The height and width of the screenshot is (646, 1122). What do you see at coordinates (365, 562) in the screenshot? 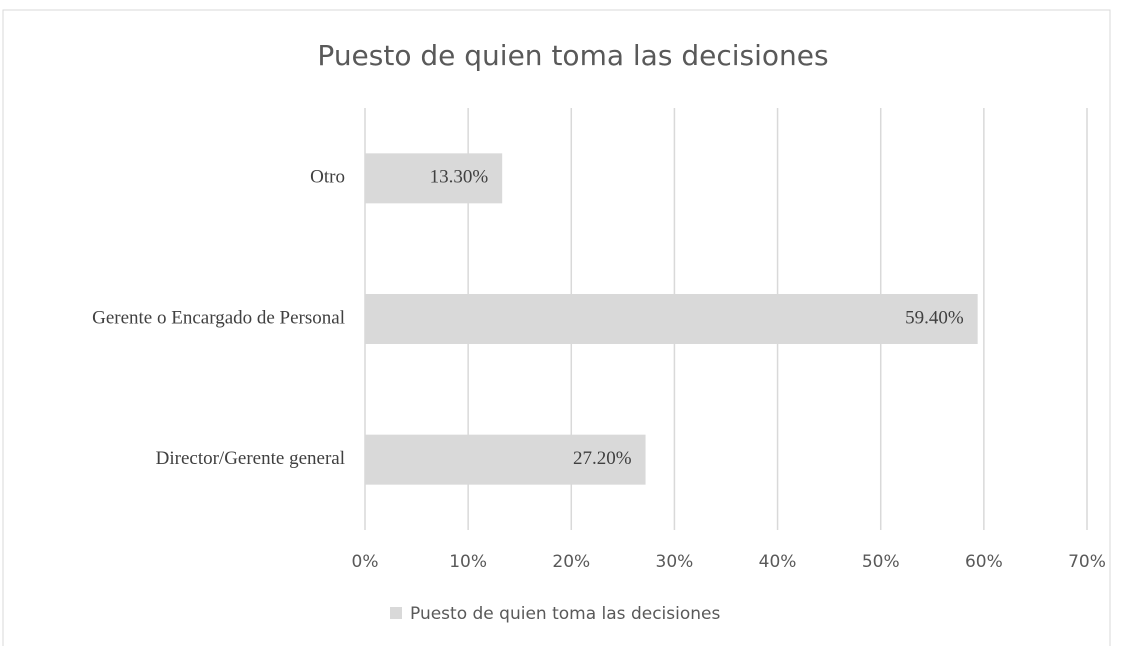
I see `x-tick-label: 0%` at bounding box center [365, 562].